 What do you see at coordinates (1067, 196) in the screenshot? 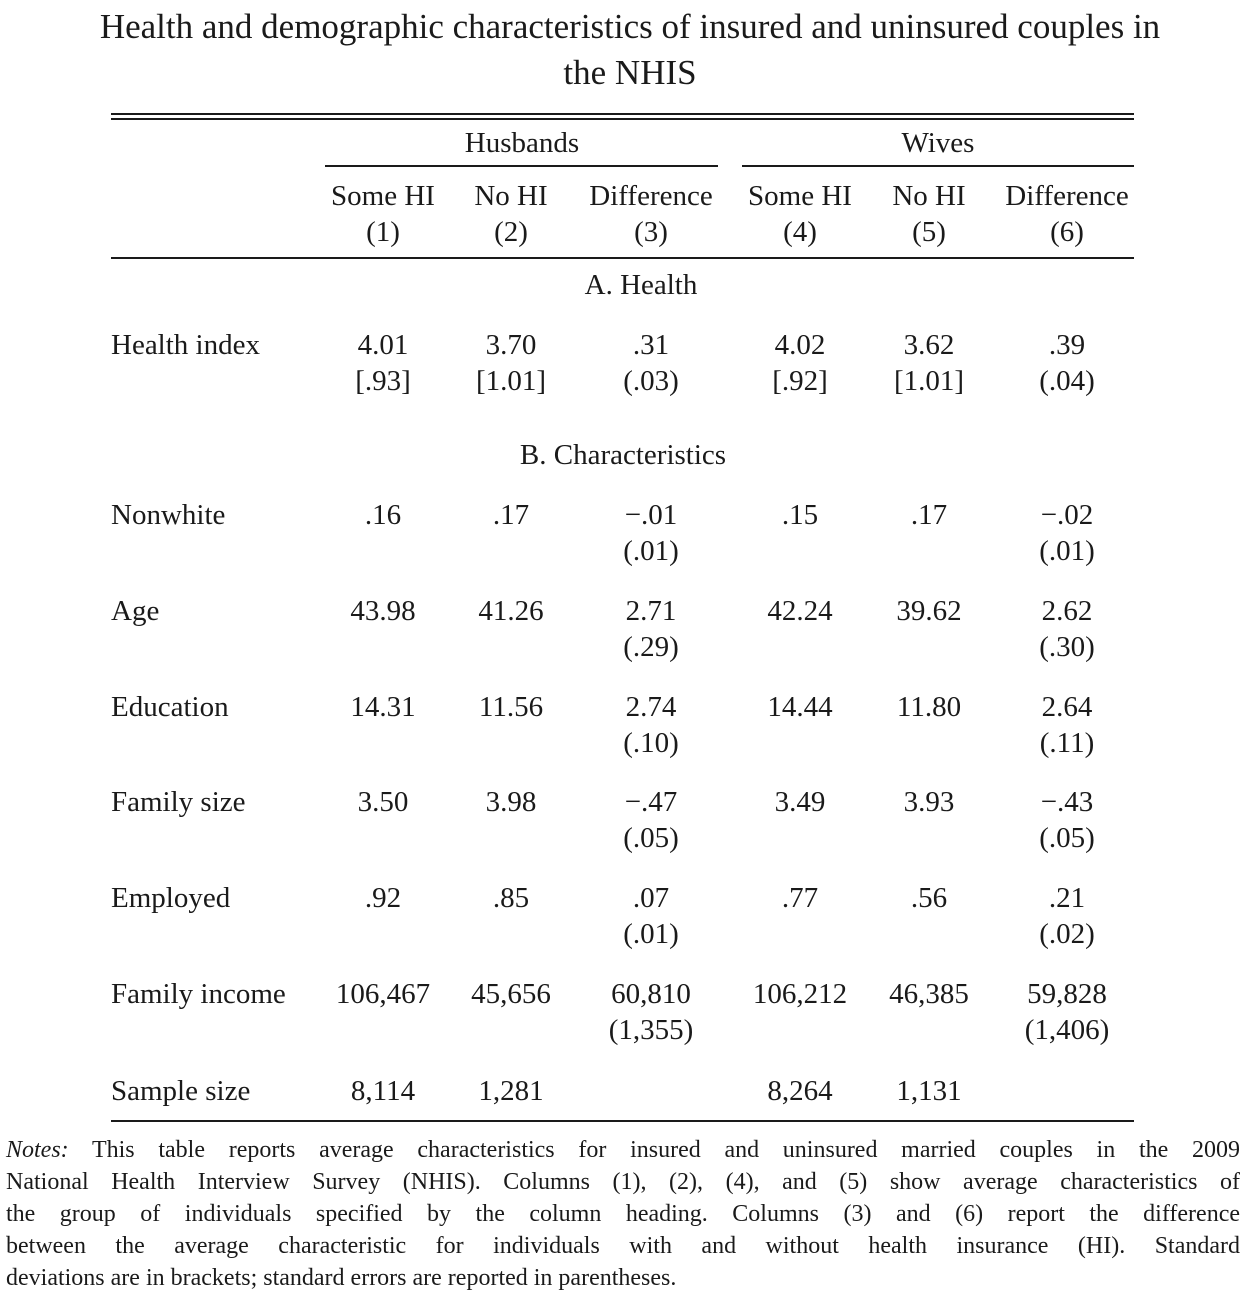
I see `column-header-label: Difference` at bounding box center [1067, 196].